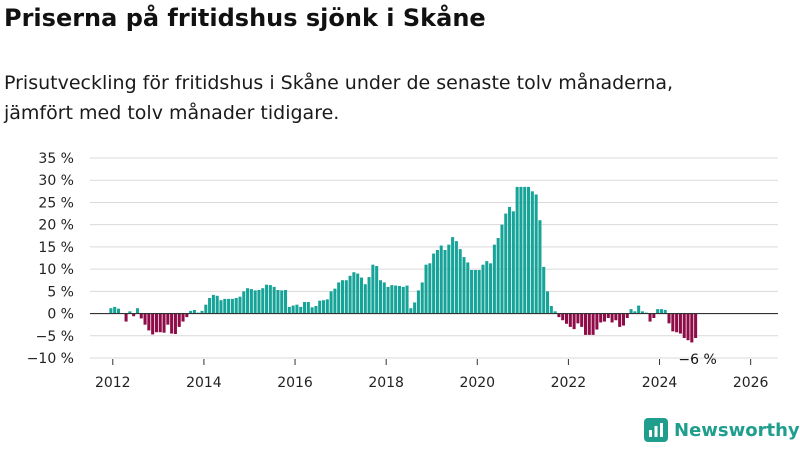 Image resolution: width=800 pixels, height=450 pixels. Describe the element at coordinates (56, 181) in the screenshot. I see `y-tick-label: 30 %` at that location.